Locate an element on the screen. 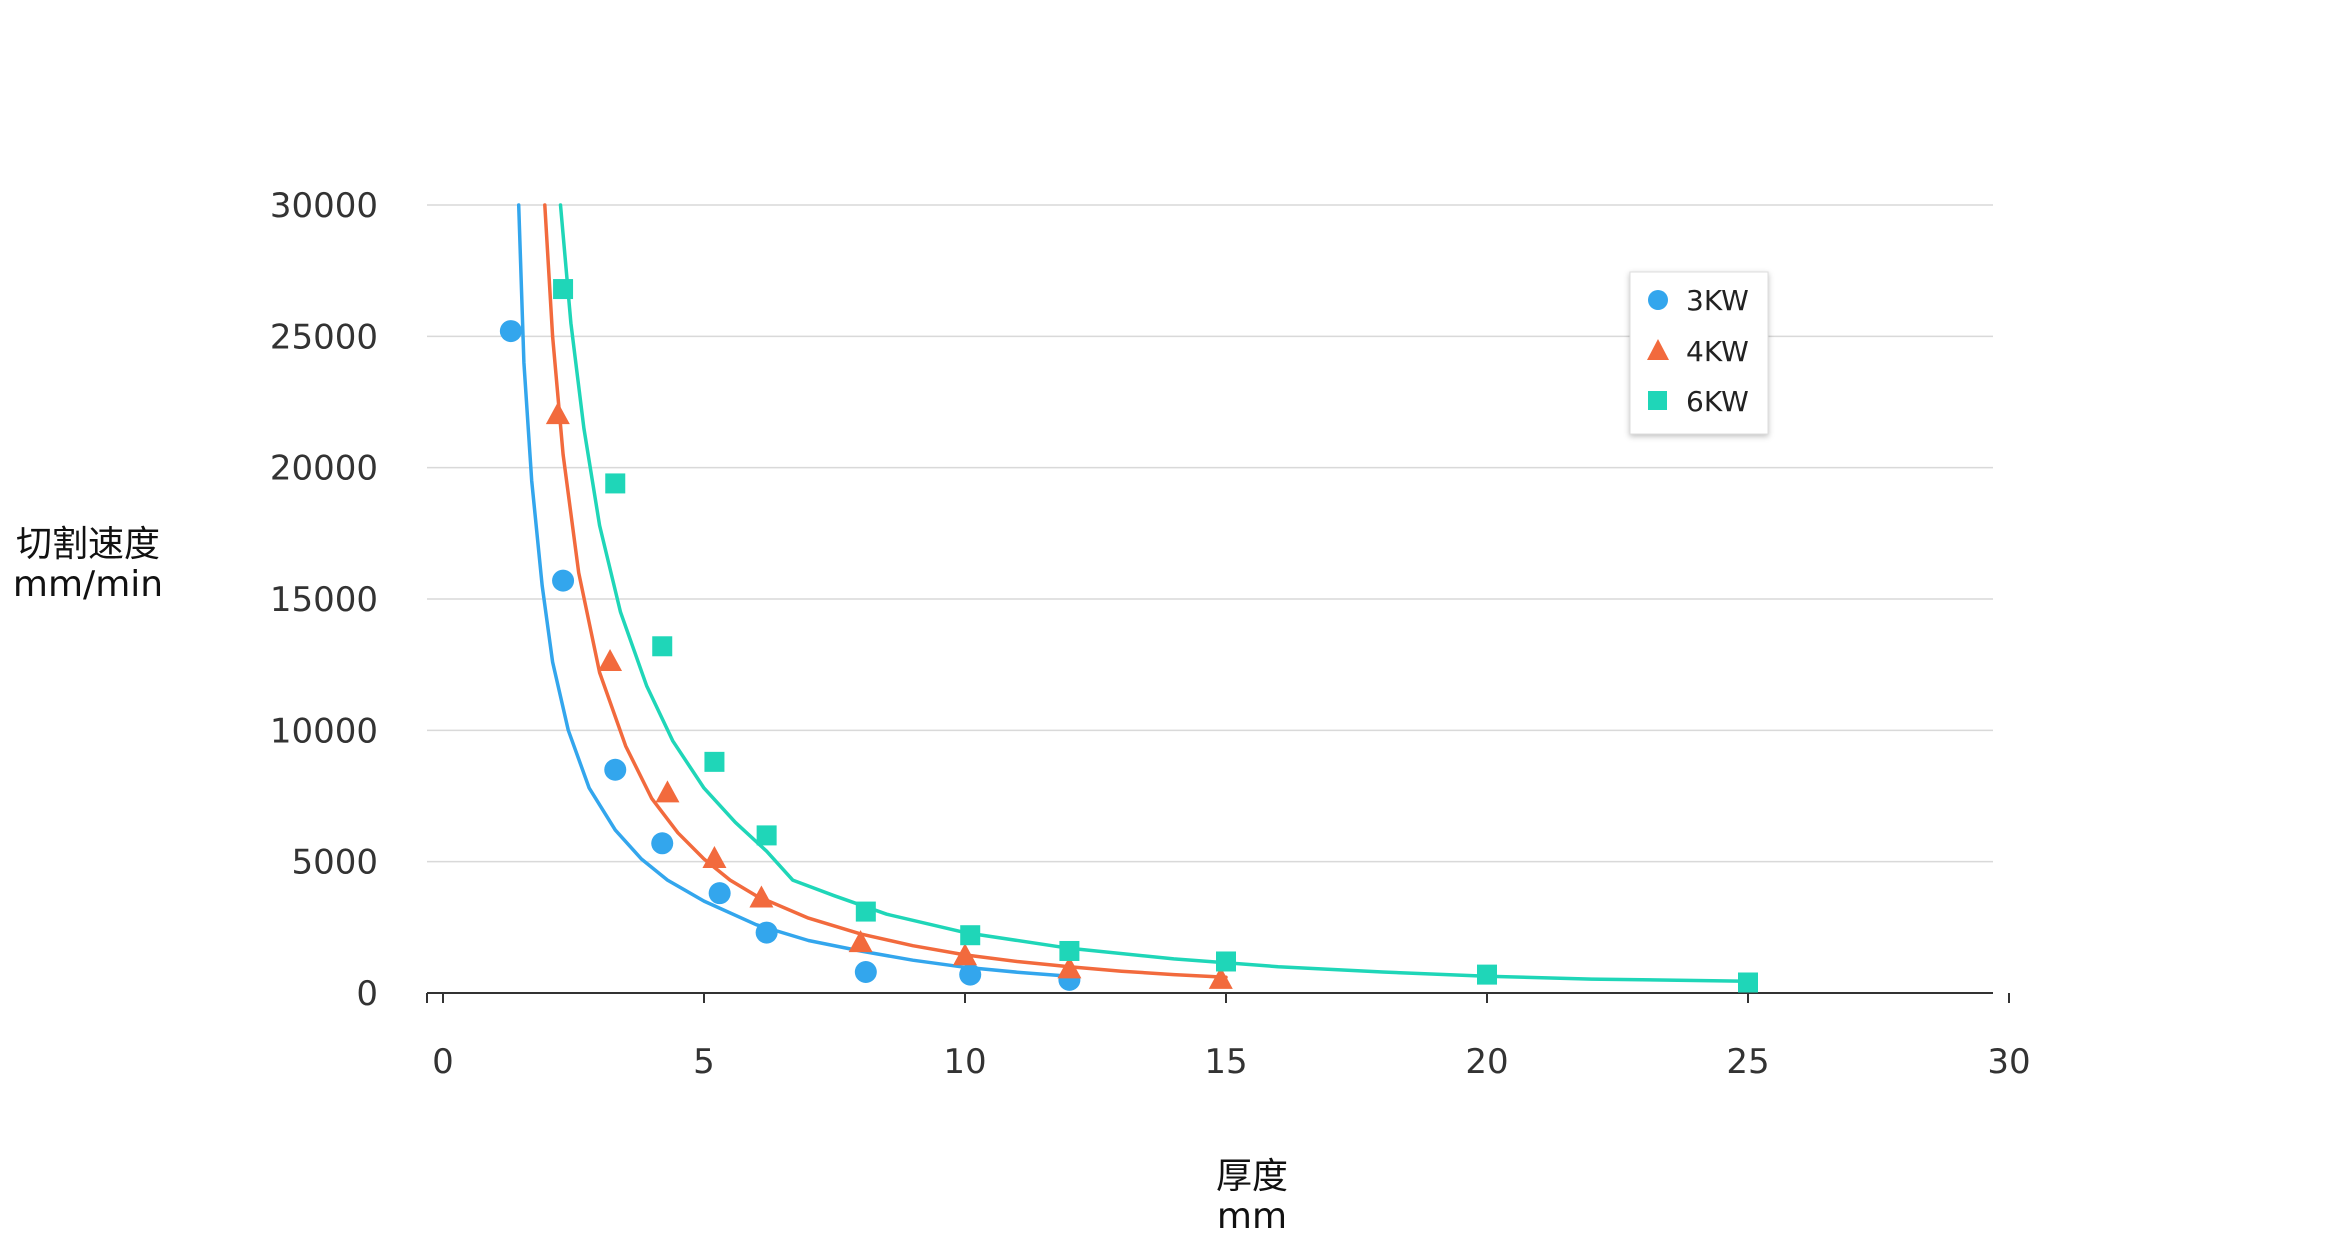 The width and height of the screenshot is (2342, 1233). x-tick-label: 5 is located at coordinates (704, 1062).